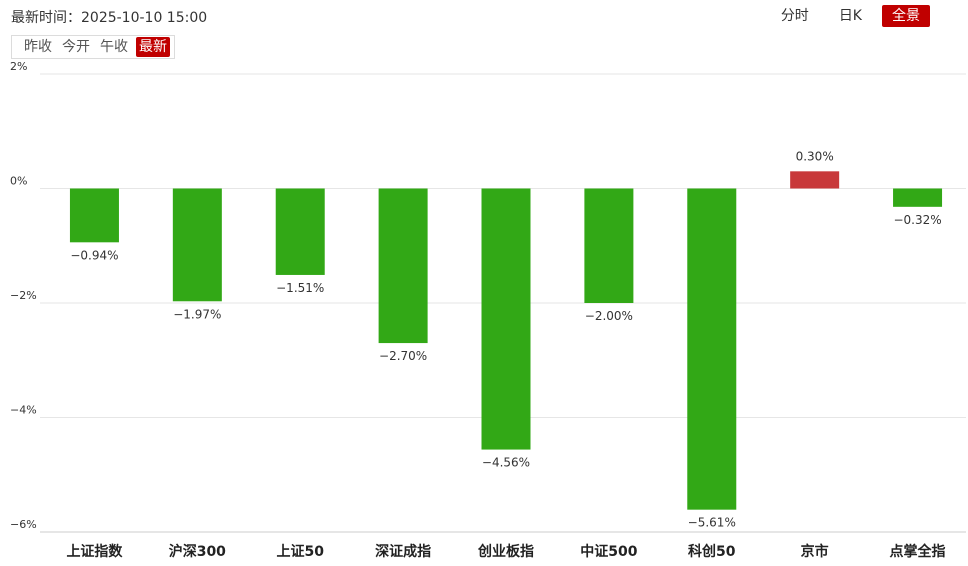 This screenshot has height=566, width=968. Describe the element at coordinates (94, 551) in the screenshot. I see `category-label: 上证指数` at that location.